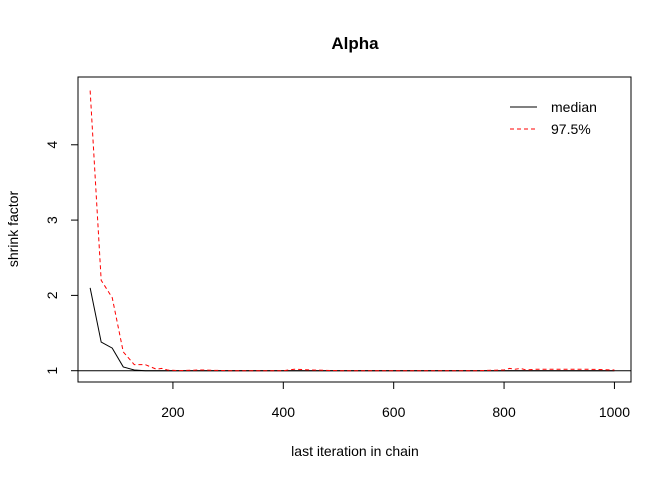 The width and height of the screenshot is (672, 480). What do you see at coordinates (395, 401) in the screenshot?
I see `x-axis: 200 400 600 800 1000` at bounding box center [395, 401].